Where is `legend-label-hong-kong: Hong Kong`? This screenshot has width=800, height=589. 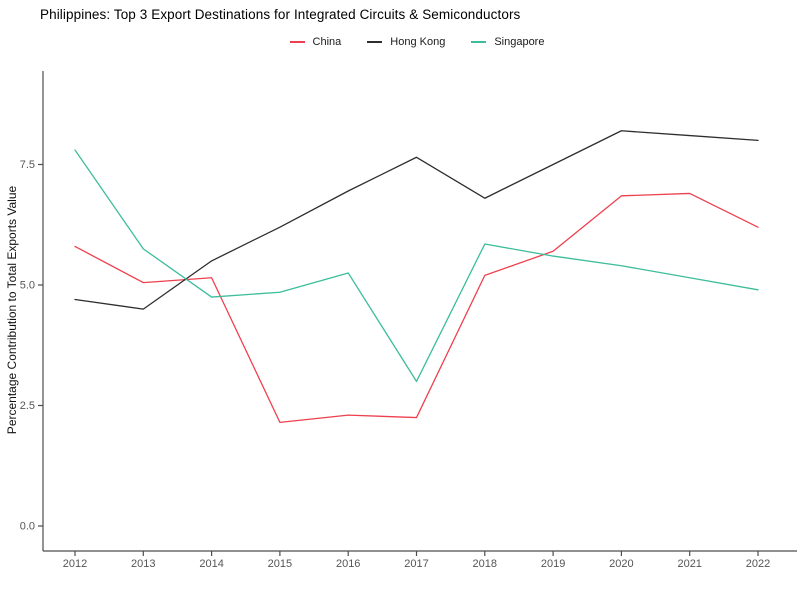 legend-label-hong-kong: Hong Kong is located at coordinates (418, 42).